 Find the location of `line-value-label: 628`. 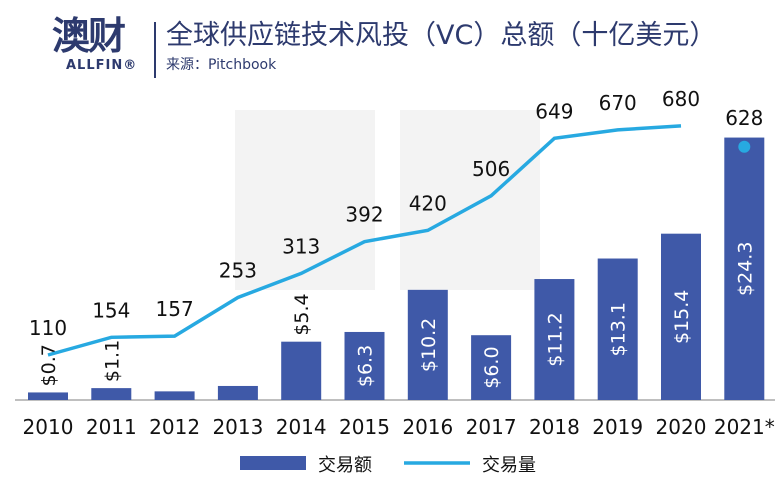

line-value-label: 628 is located at coordinates (744, 118).